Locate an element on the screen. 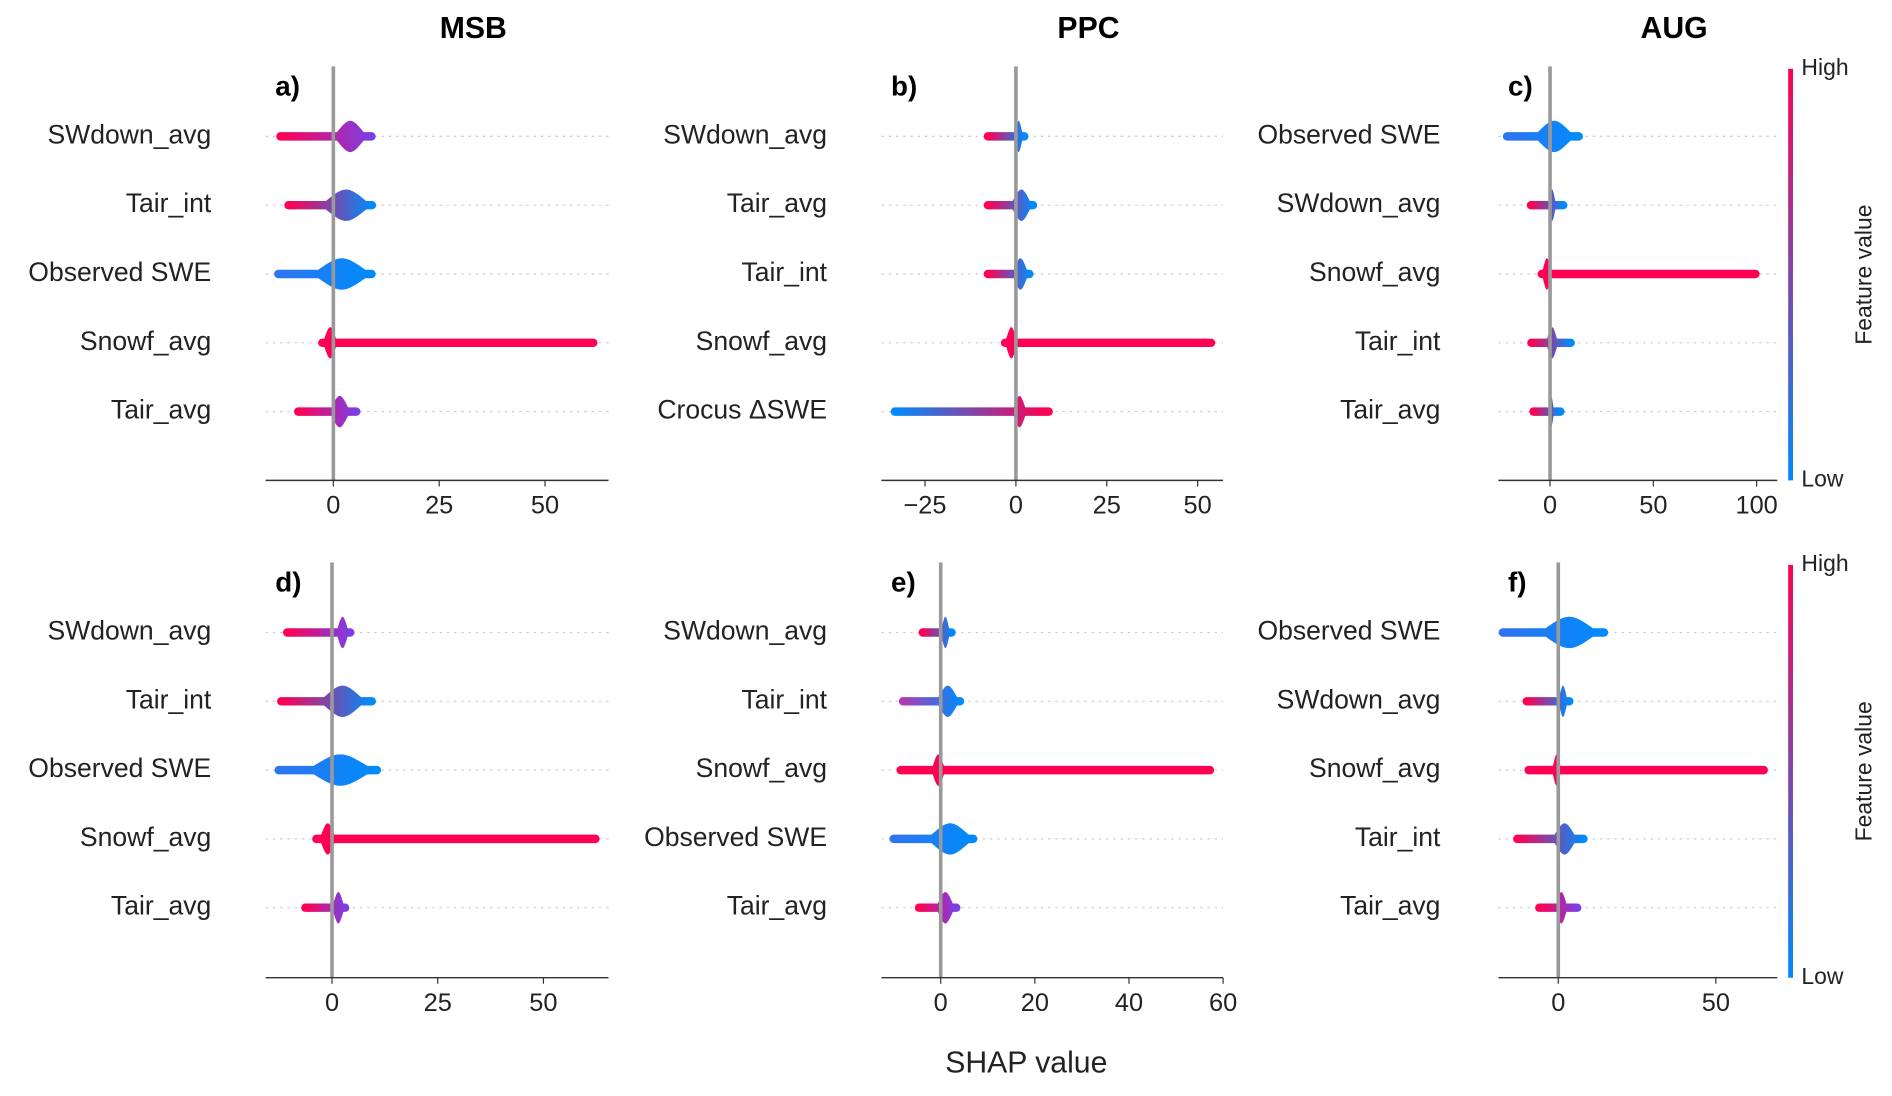 This screenshot has height=1096, width=1892. column-title: AUG is located at coordinates (1674, 28).